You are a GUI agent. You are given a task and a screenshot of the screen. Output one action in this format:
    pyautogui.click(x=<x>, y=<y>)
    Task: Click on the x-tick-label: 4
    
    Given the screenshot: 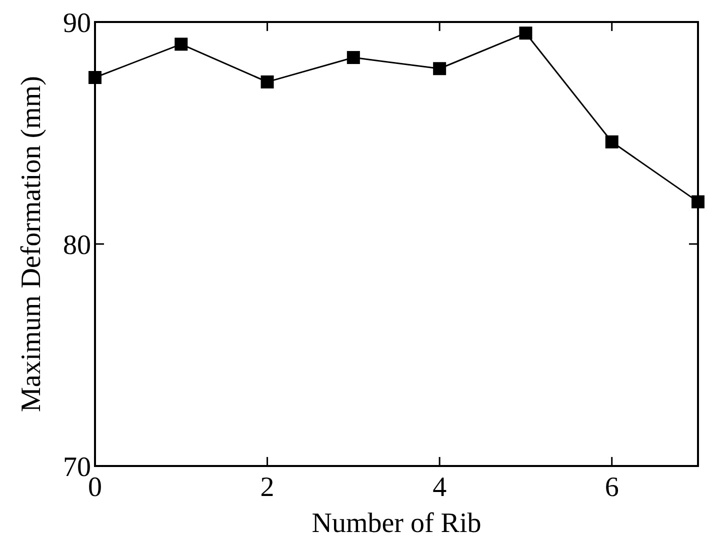 What is the action you would take?
    pyautogui.click(x=439, y=487)
    